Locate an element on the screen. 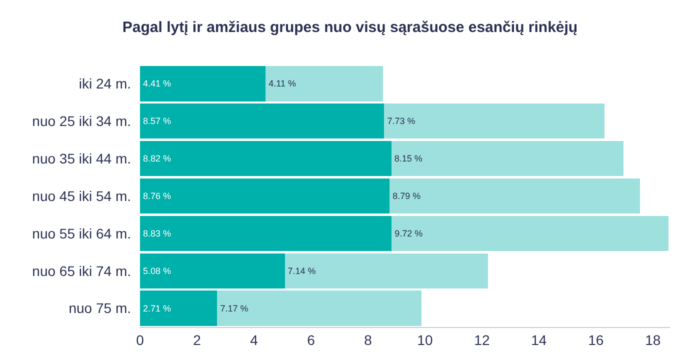 This screenshot has height=360, width=700. data-label: 5.08 % is located at coordinates (157, 271).